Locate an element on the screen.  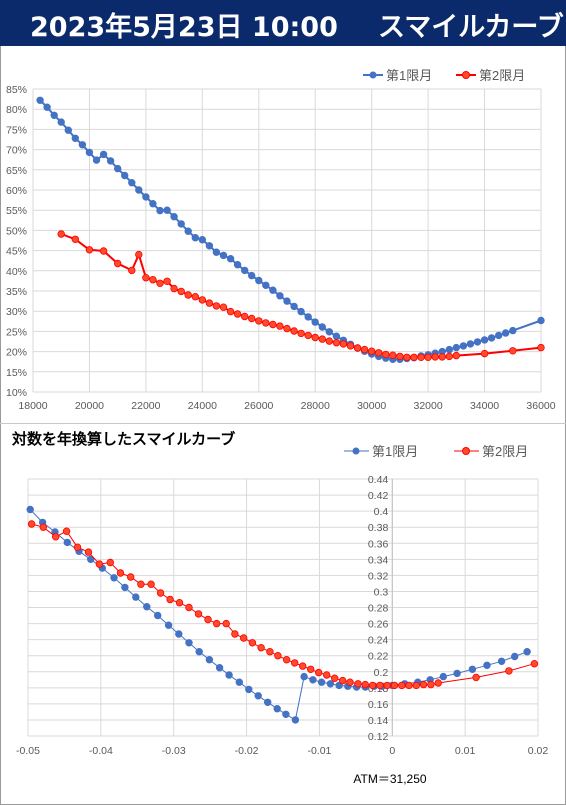
chart1-y-tick-label: 80% is located at coordinates (16, 110).